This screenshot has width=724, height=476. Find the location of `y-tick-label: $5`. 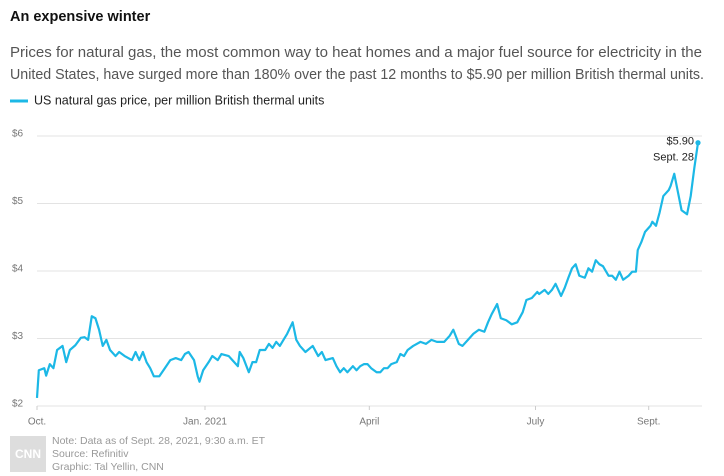

y-tick-label: $5 is located at coordinates (18, 201).